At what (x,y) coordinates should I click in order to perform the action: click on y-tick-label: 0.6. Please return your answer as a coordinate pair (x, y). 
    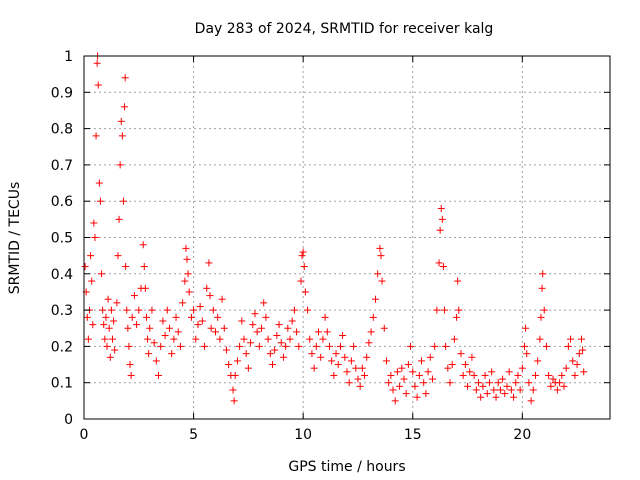
    Looking at the image, I should click on (62, 202).